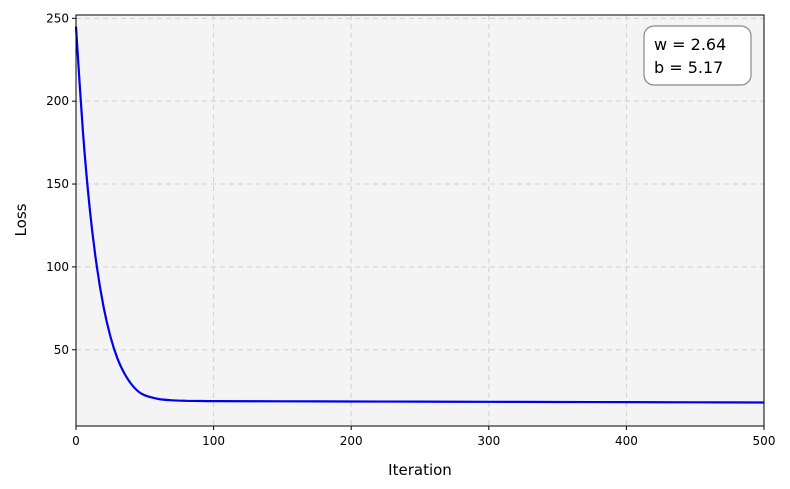 This screenshot has width=790, height=489. Describe the element at coordinates (57, 101) in the screenshot. I see `y-tick-label: 200` at that location.